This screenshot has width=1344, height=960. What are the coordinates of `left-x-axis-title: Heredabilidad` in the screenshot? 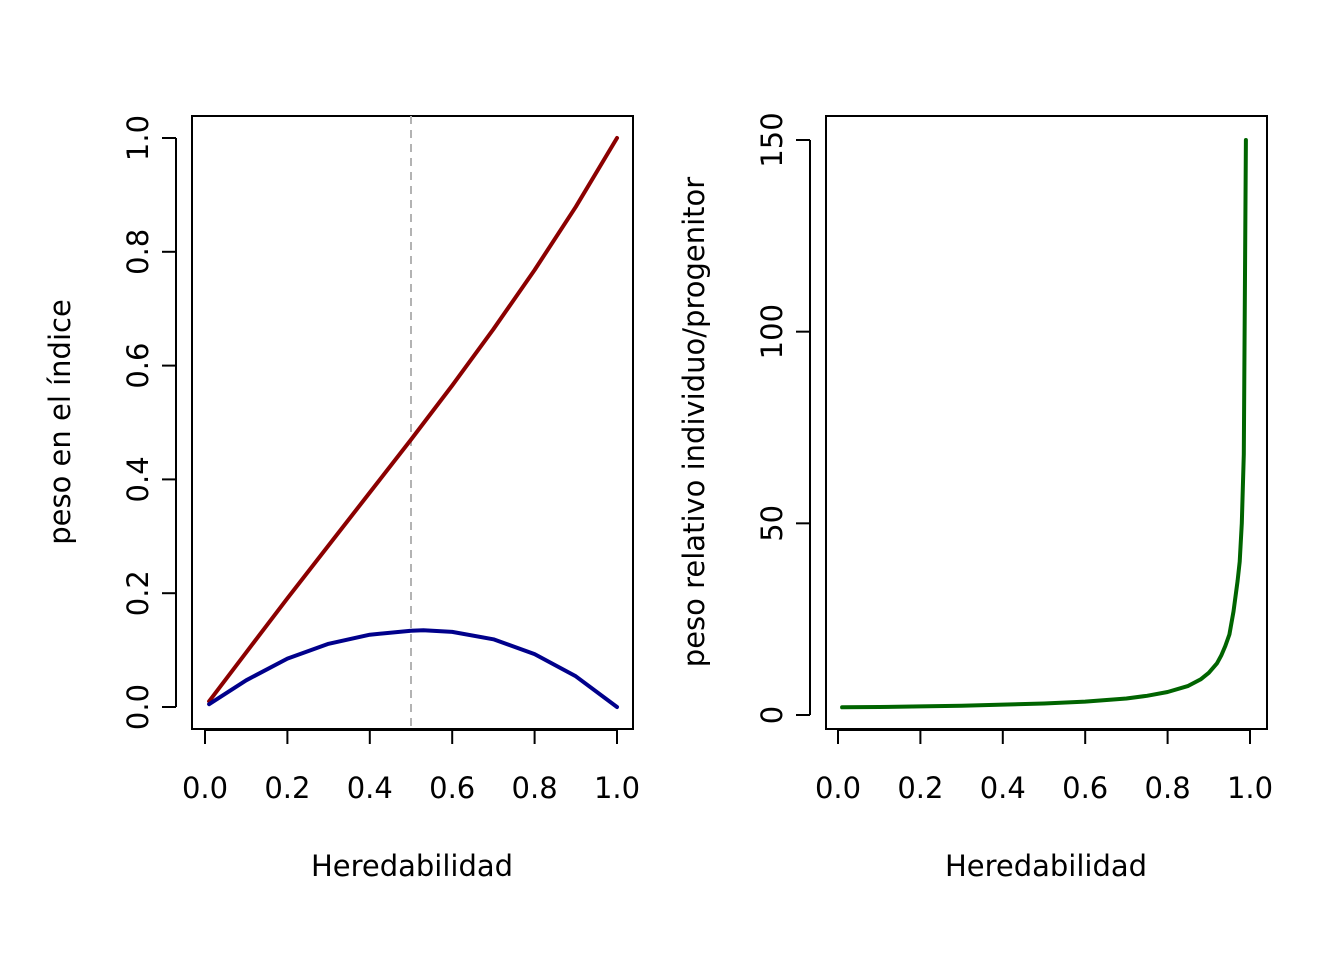 It's located at (412, 866).